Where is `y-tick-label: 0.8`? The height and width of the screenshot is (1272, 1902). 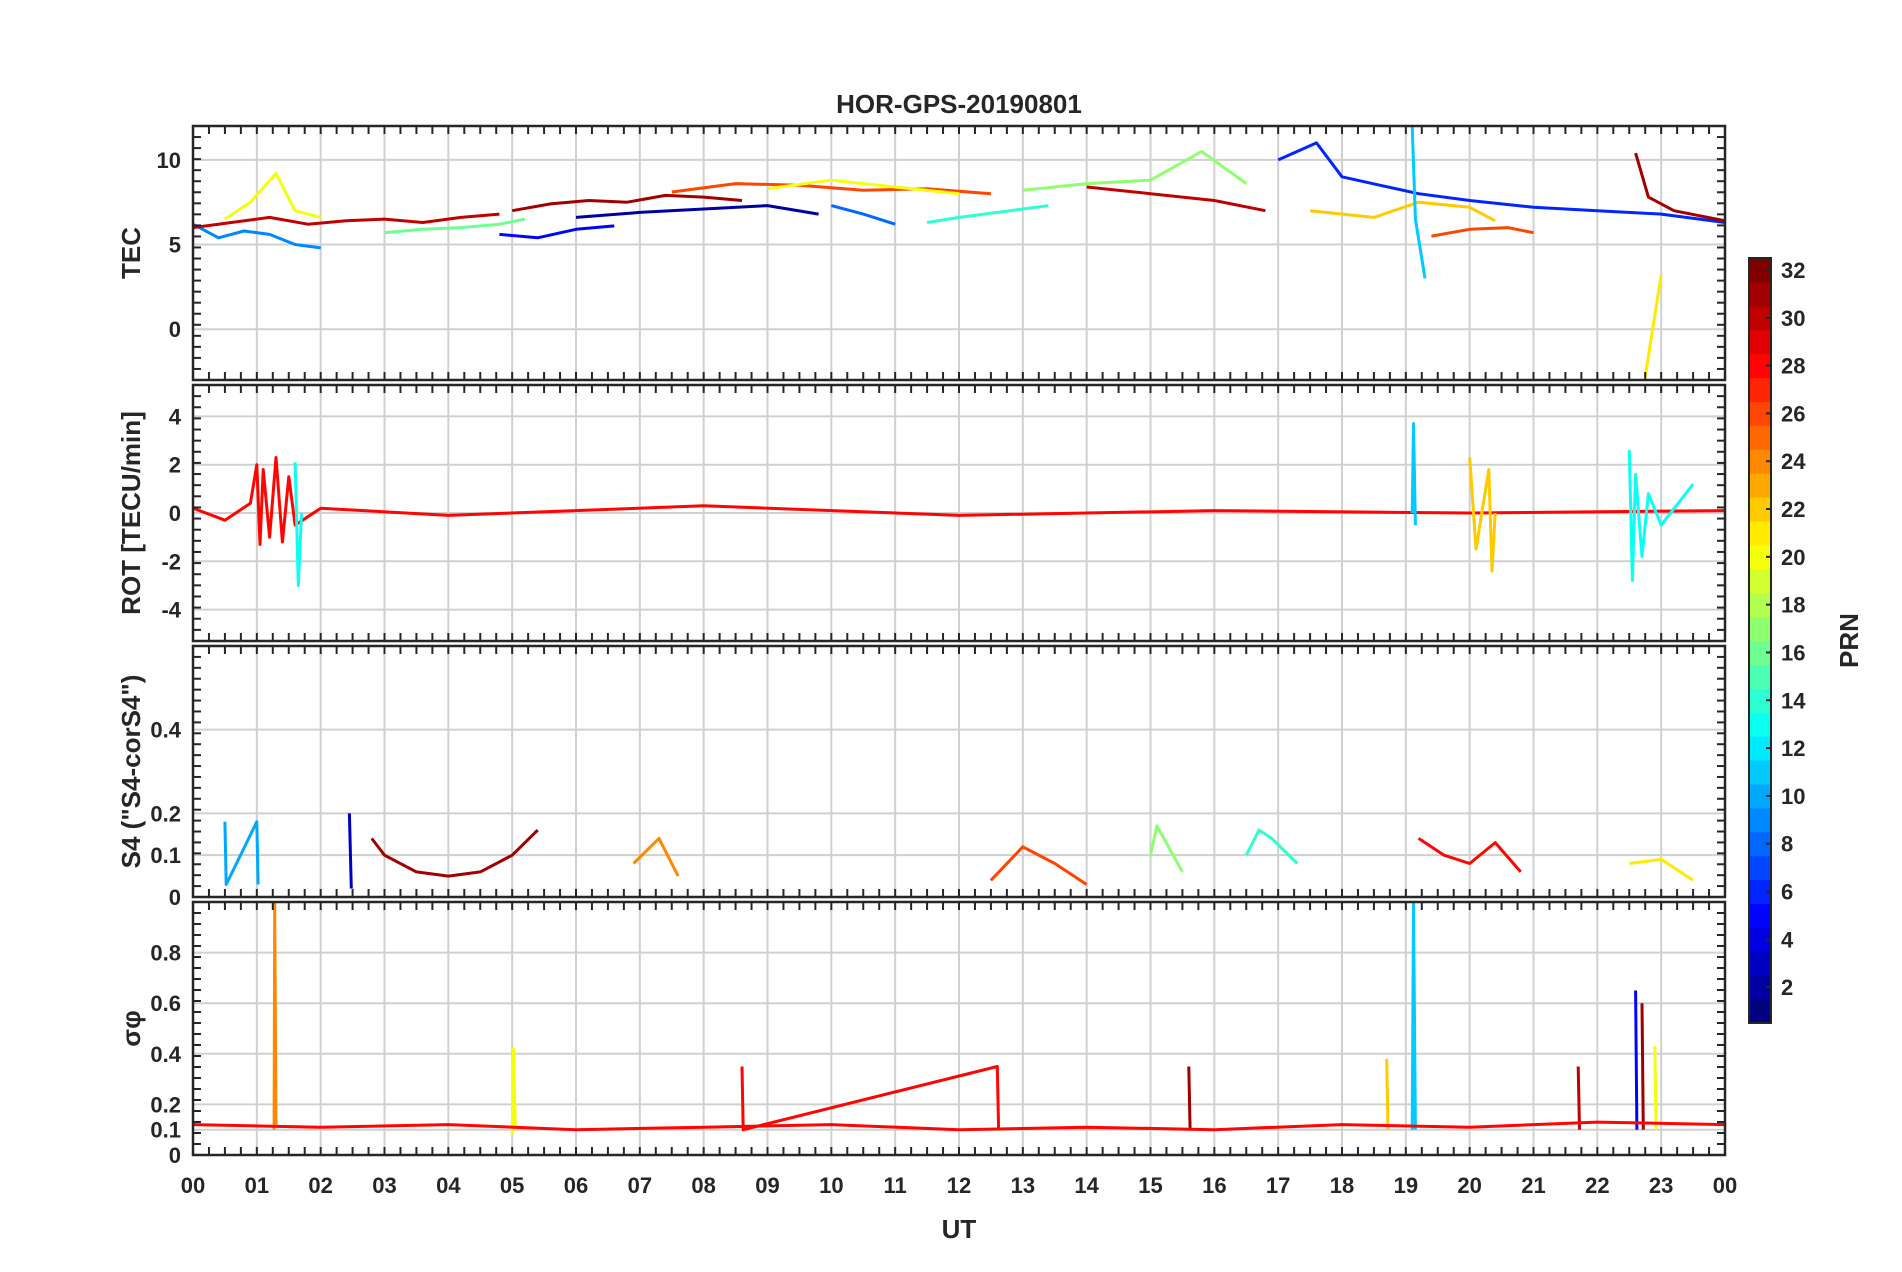
y-tick-label: 0.8 is located at coordinates (165, 953).